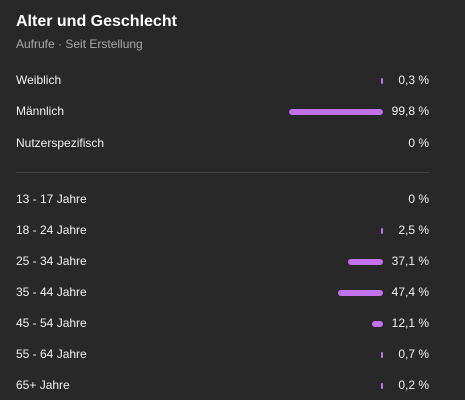 This screenshot has width=465, height=400. I want to click on row-value: 12,1 %, so click(410, 323).